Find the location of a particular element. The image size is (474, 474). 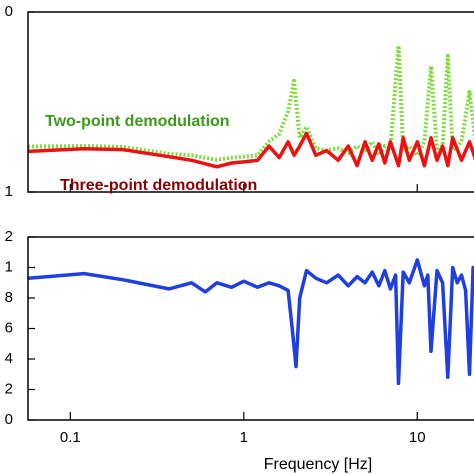

x-tick-label: 0.1 is located at coordinates (70, 437).